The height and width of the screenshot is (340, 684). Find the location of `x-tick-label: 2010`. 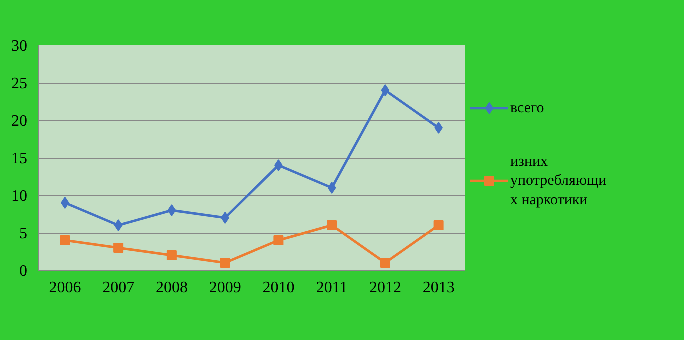

x-tick-label: 2010 is located at coordinates (278, 288).